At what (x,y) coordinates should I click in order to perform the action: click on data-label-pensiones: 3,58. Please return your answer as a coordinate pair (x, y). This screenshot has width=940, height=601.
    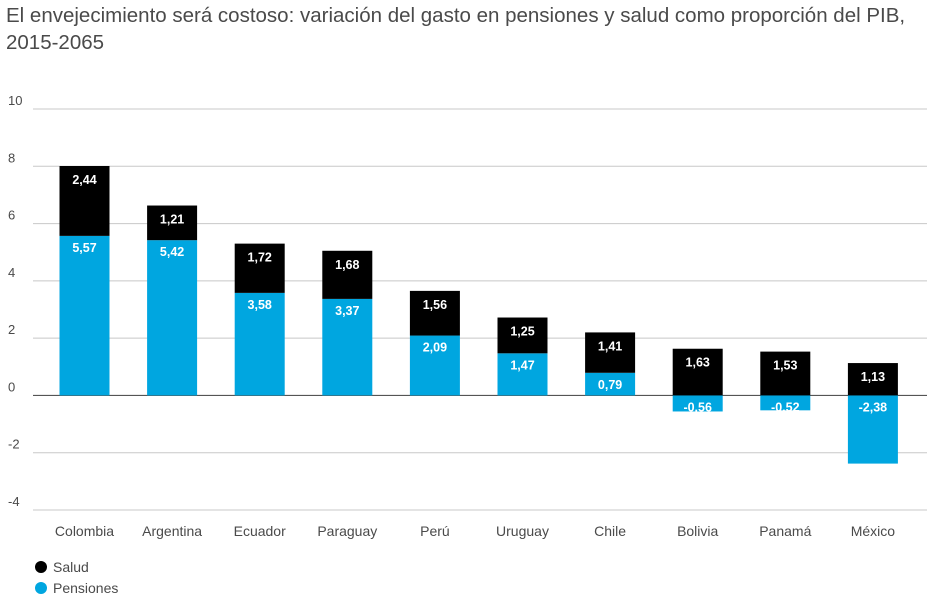
    Looking at the image, I should click on (260, 305).